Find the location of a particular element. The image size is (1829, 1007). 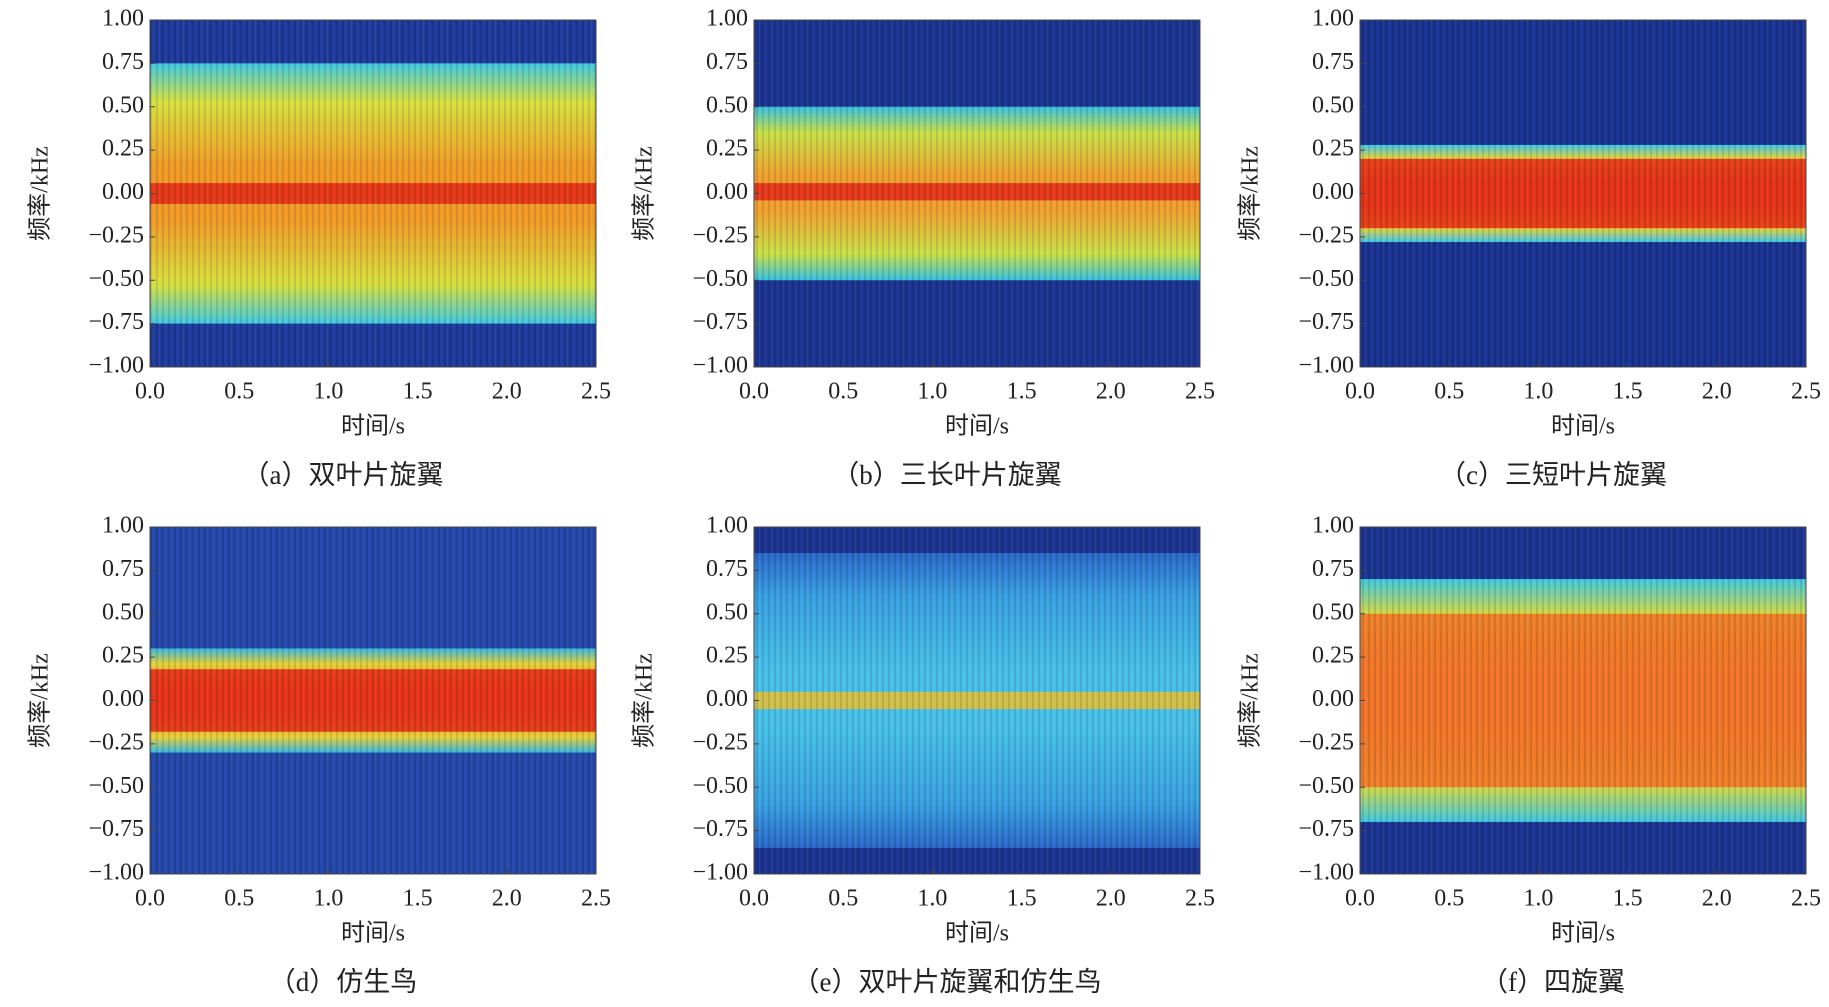

caption: （e）双叶片旋翼和仿生鸟 is located at coordinates (947, 982).